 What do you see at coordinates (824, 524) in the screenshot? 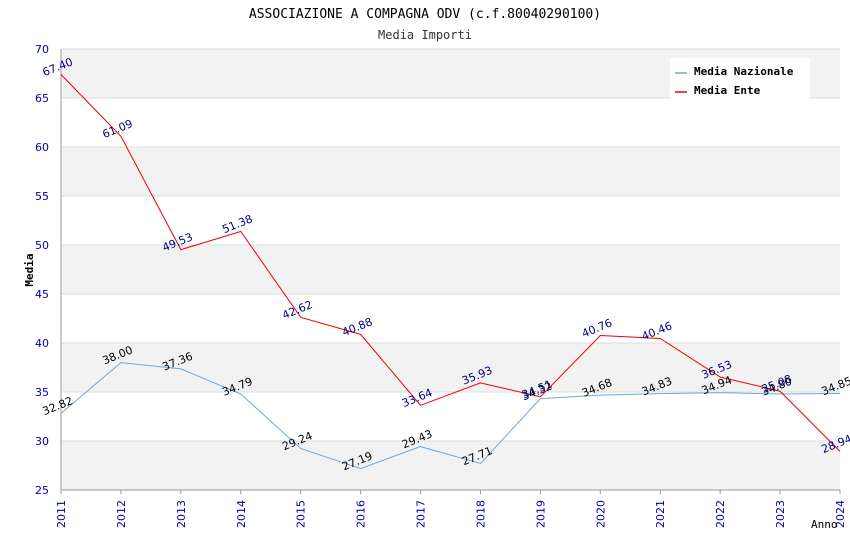
I see `x-axis-title: Anno` at bounding box center [824, 524].